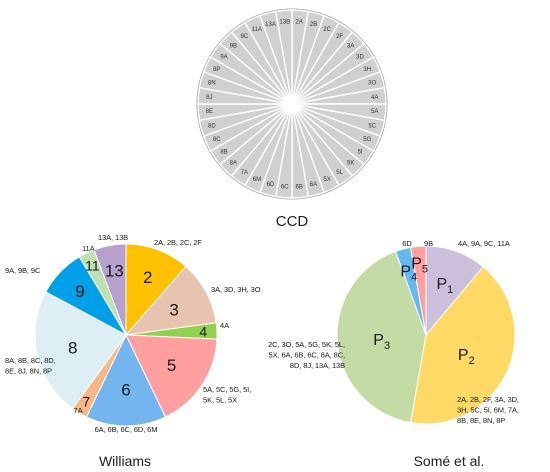 The height and width of the screenshot is (472, 550). I want to click on ccd-slice-label-8n: 8N, so click(212, 84).